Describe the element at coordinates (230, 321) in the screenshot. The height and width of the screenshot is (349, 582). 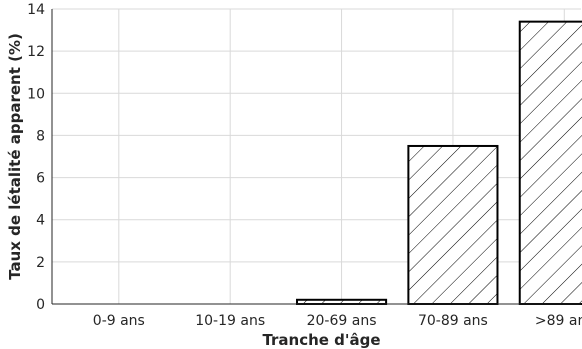
I see `x-tick-label: 10-19 ans` at that location.